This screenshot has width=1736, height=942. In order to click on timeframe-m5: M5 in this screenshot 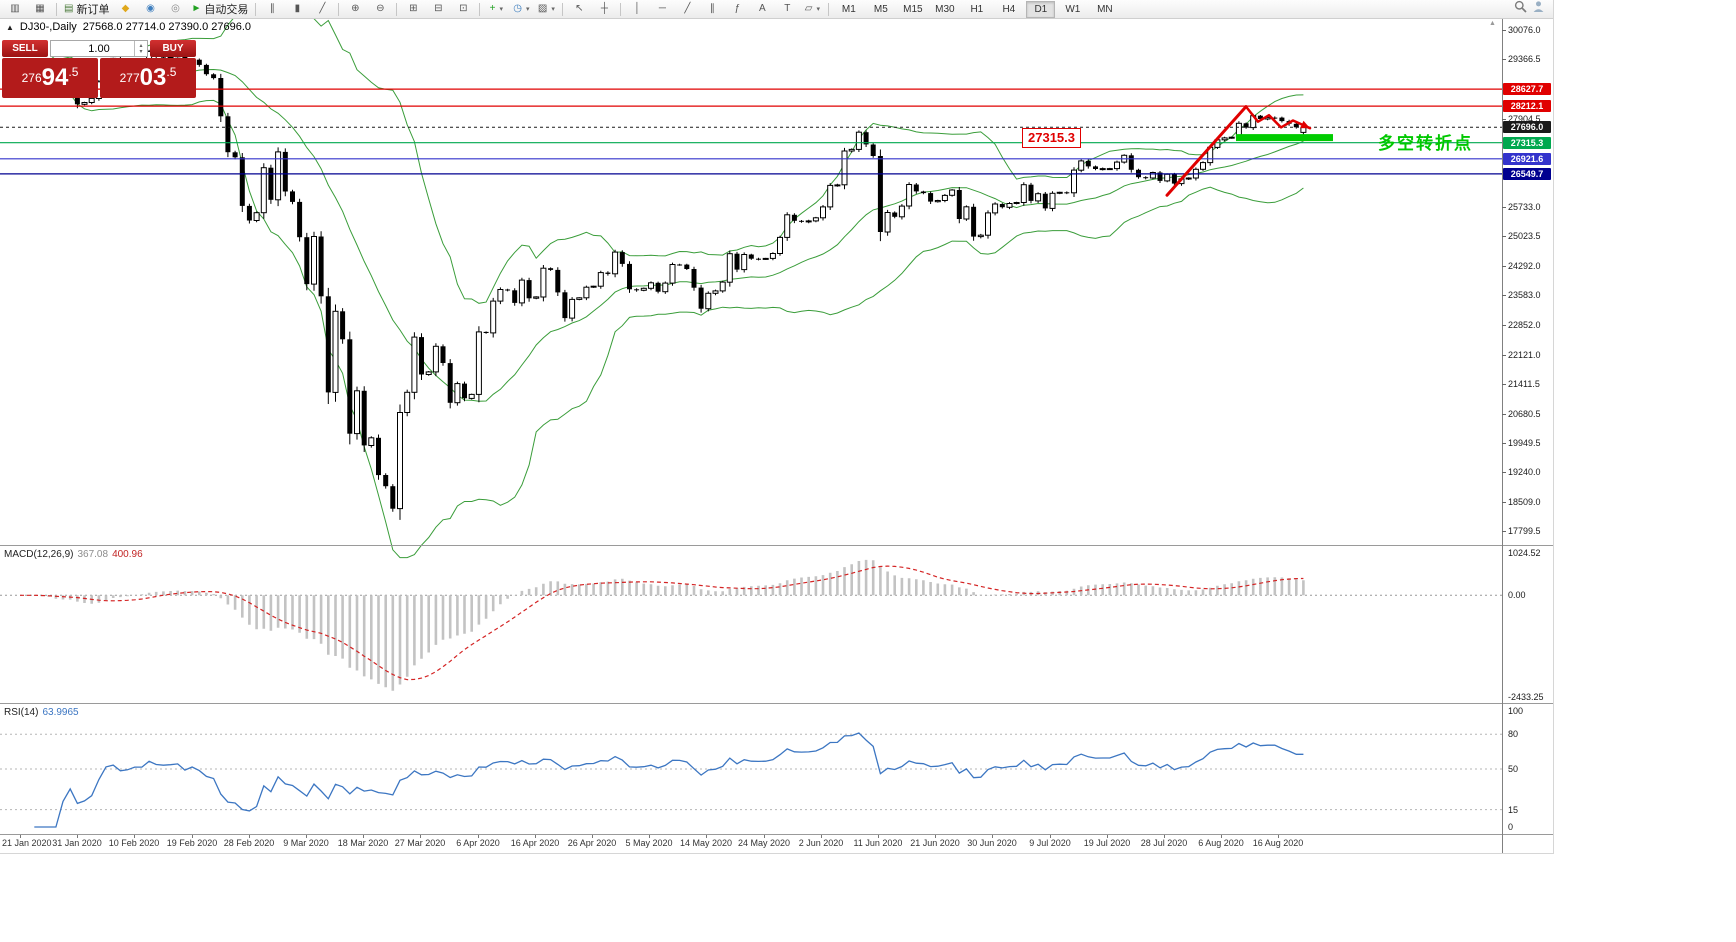, I will do `click(880, 9)`.